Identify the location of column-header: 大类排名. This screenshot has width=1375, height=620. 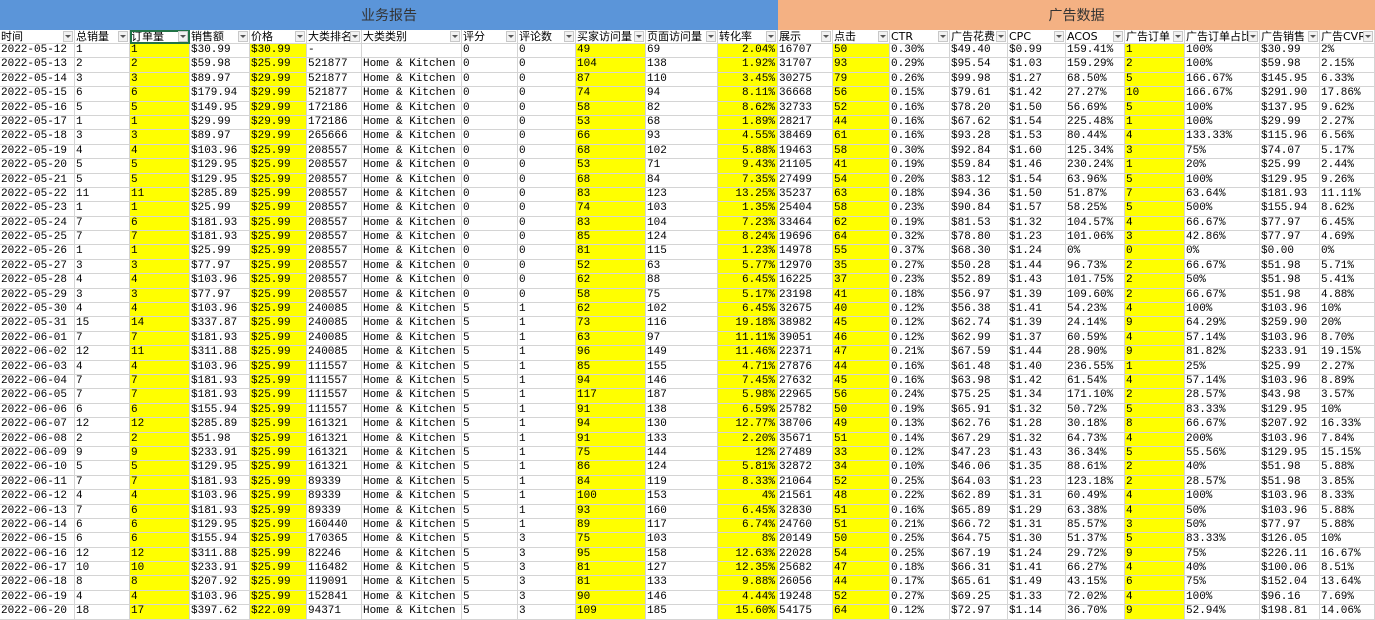
(334, 37).